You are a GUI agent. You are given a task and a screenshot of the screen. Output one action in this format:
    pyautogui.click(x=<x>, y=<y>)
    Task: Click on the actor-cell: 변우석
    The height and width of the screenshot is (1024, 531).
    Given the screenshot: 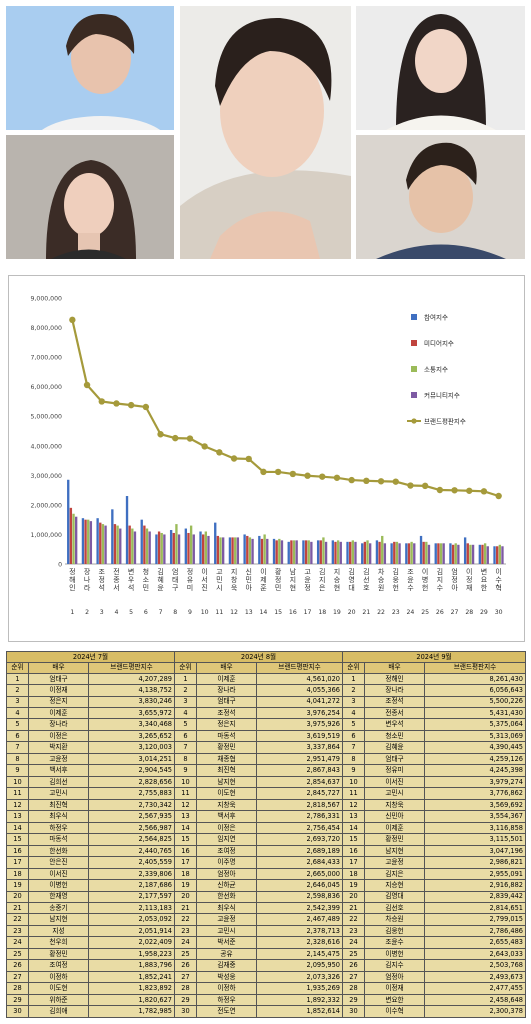 What is the action you would take?
    pyautogui.click(x=394, y=724)
    